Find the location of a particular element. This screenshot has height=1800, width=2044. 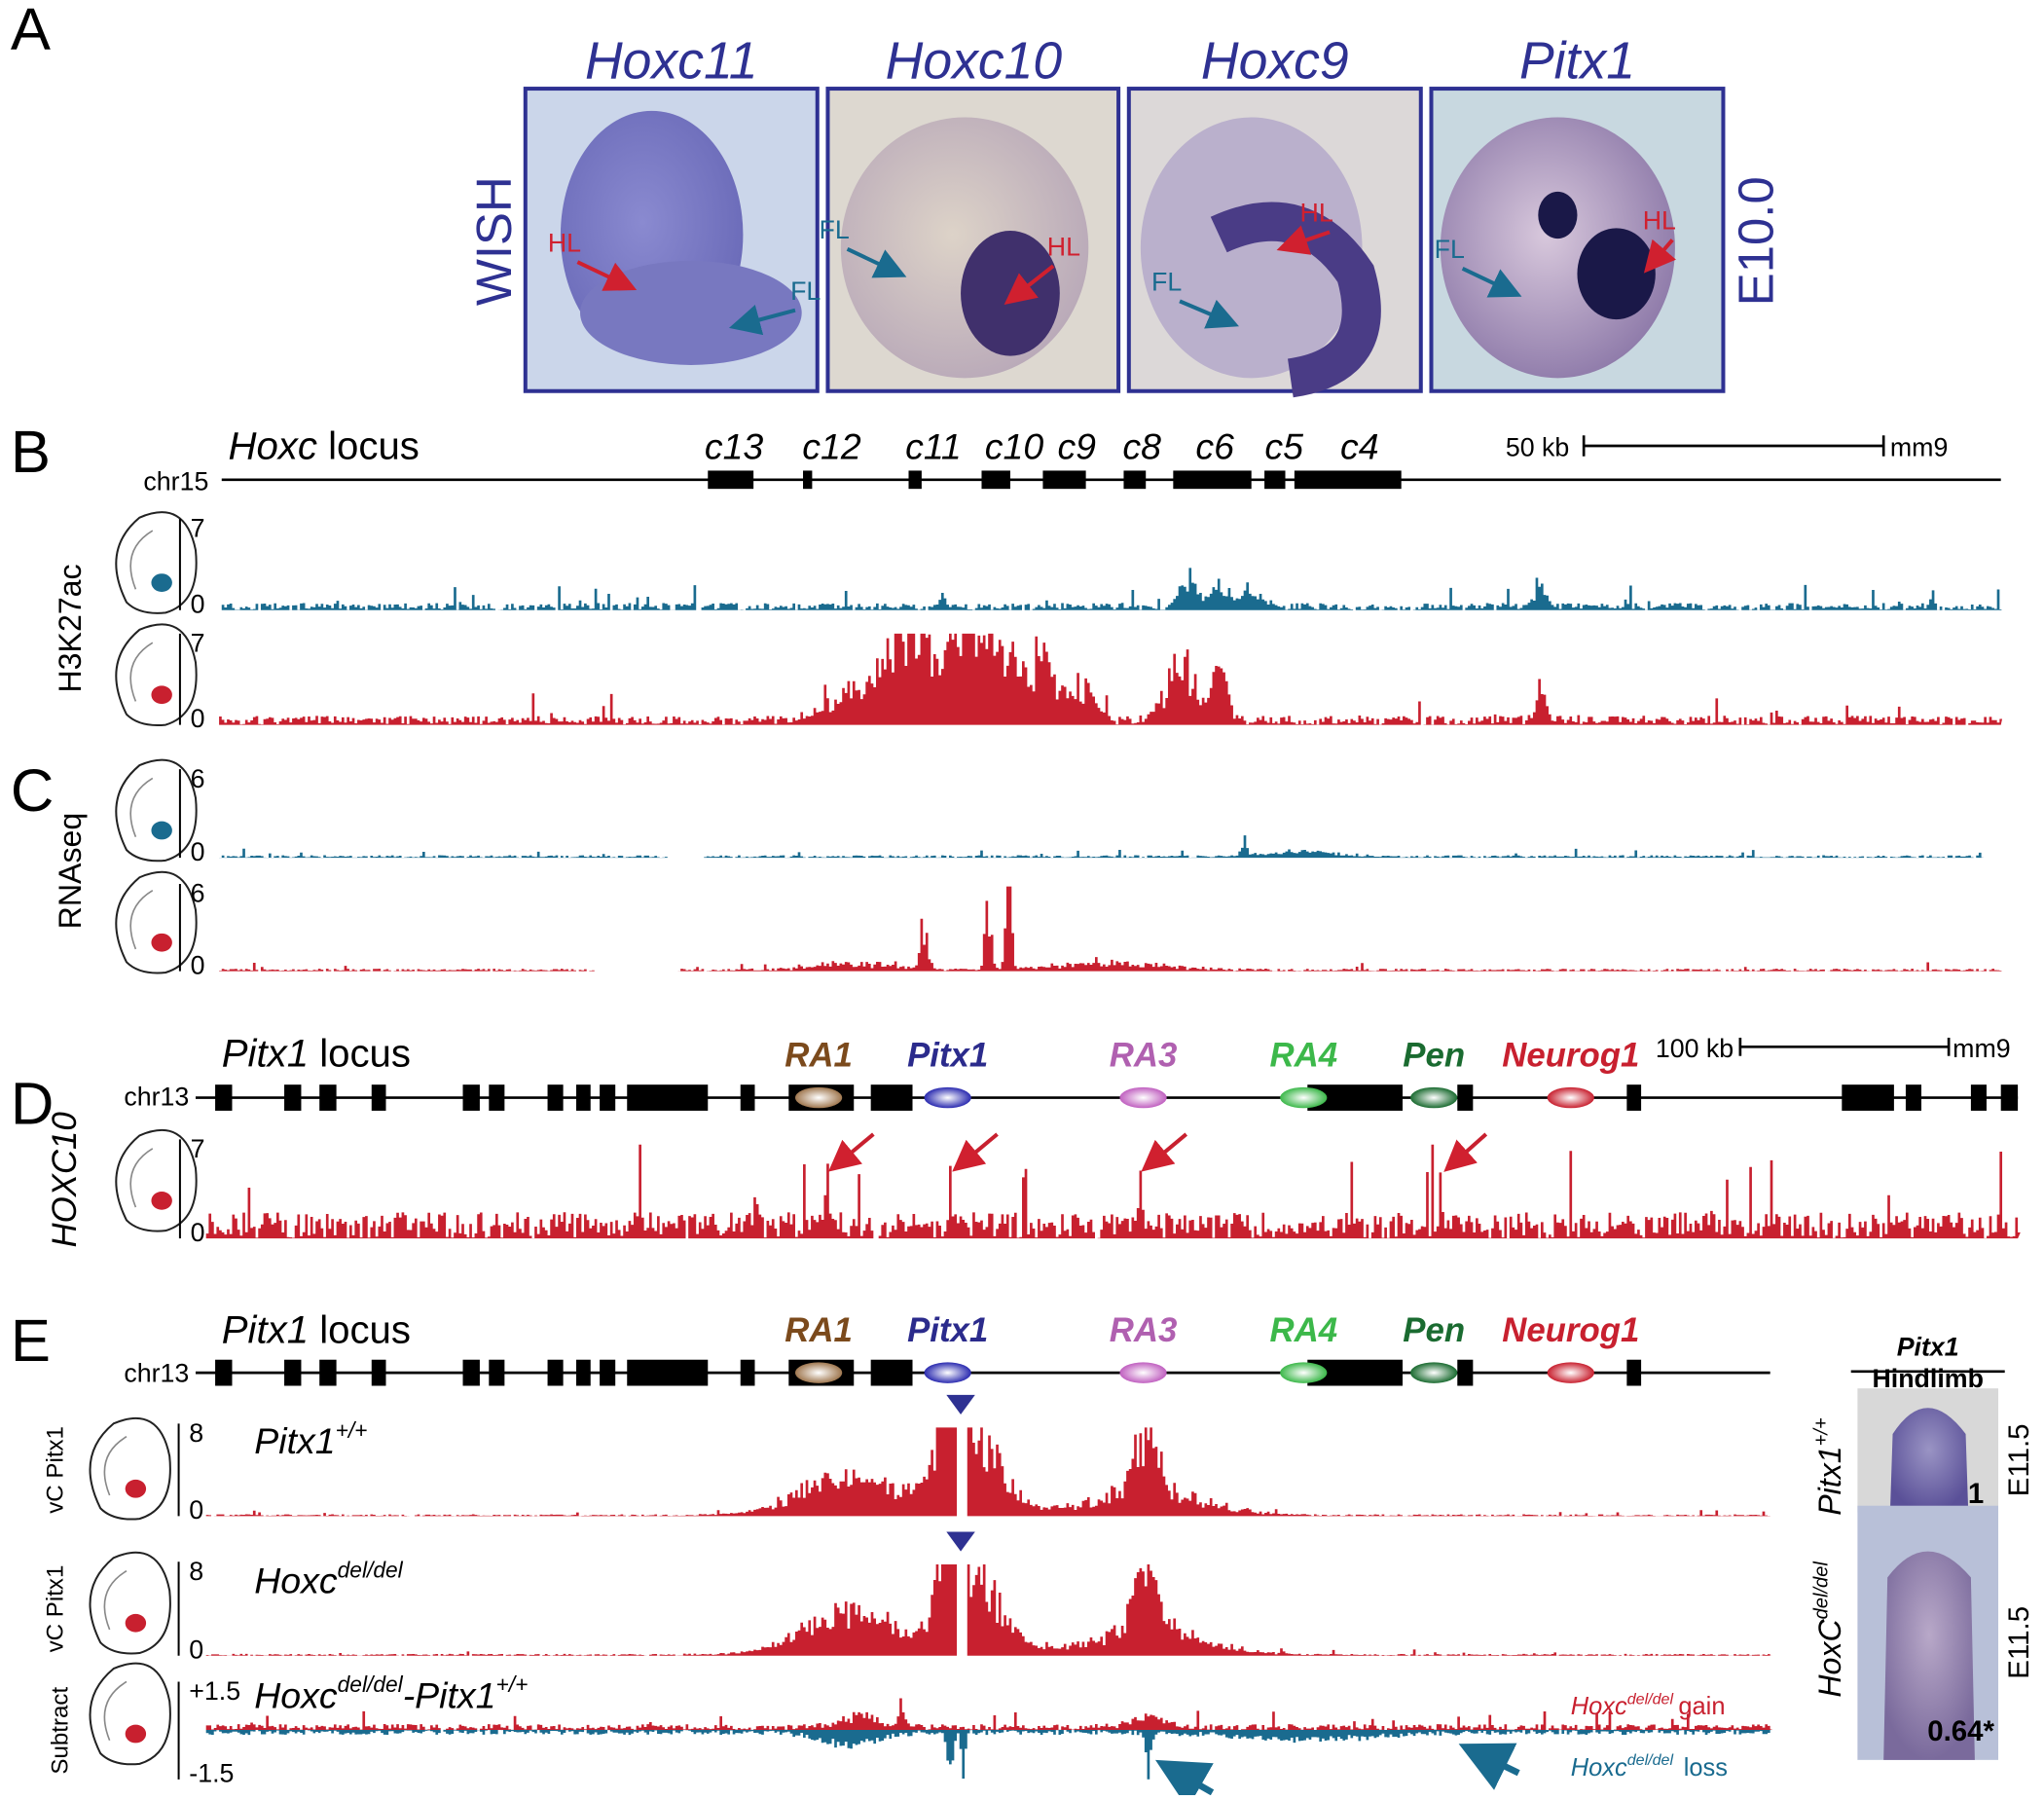

row-label: WISH is located at coordinates (494, 241).